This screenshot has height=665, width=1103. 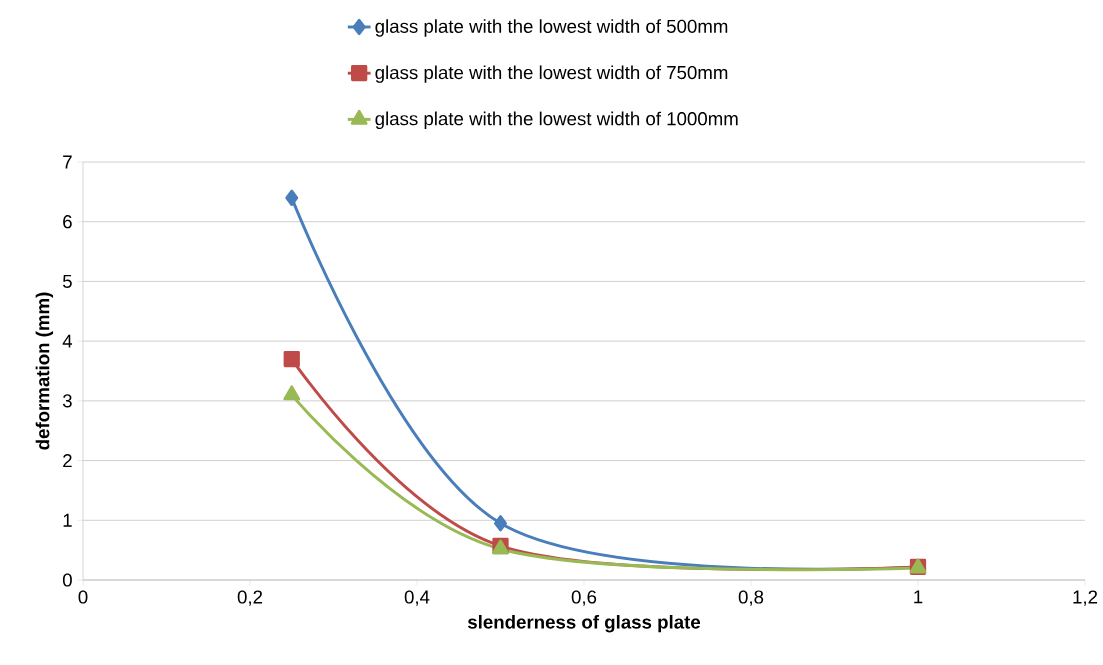 What do you see at coordinates (67, 401) in the screenshot?
I see `y-tick-label: 3` at bounding box center [67, 401].